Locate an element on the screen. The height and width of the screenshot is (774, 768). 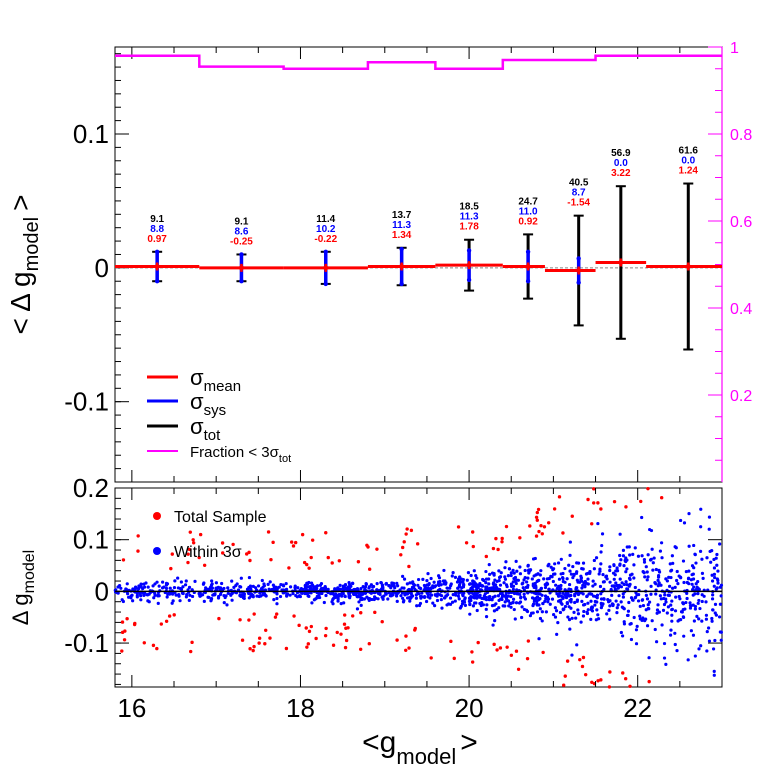
bin-label-sys: 11.3 is located at coordinates (469, 217).